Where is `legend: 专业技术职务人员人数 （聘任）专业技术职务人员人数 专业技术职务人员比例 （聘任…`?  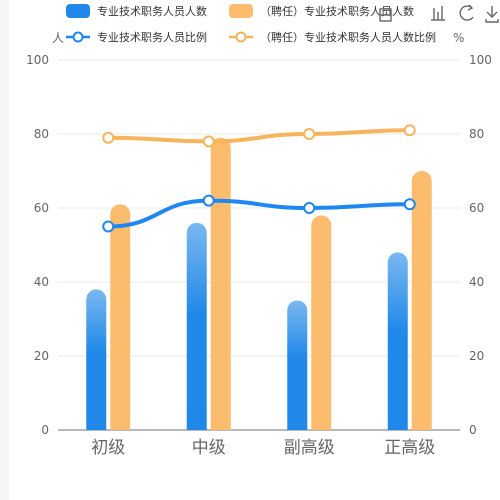
legend: 专业技术职务人员人数 （聘任）专业技术职务人员人数 专业技术职务人员比例 （聘任… is located at coordinates (251, 24).